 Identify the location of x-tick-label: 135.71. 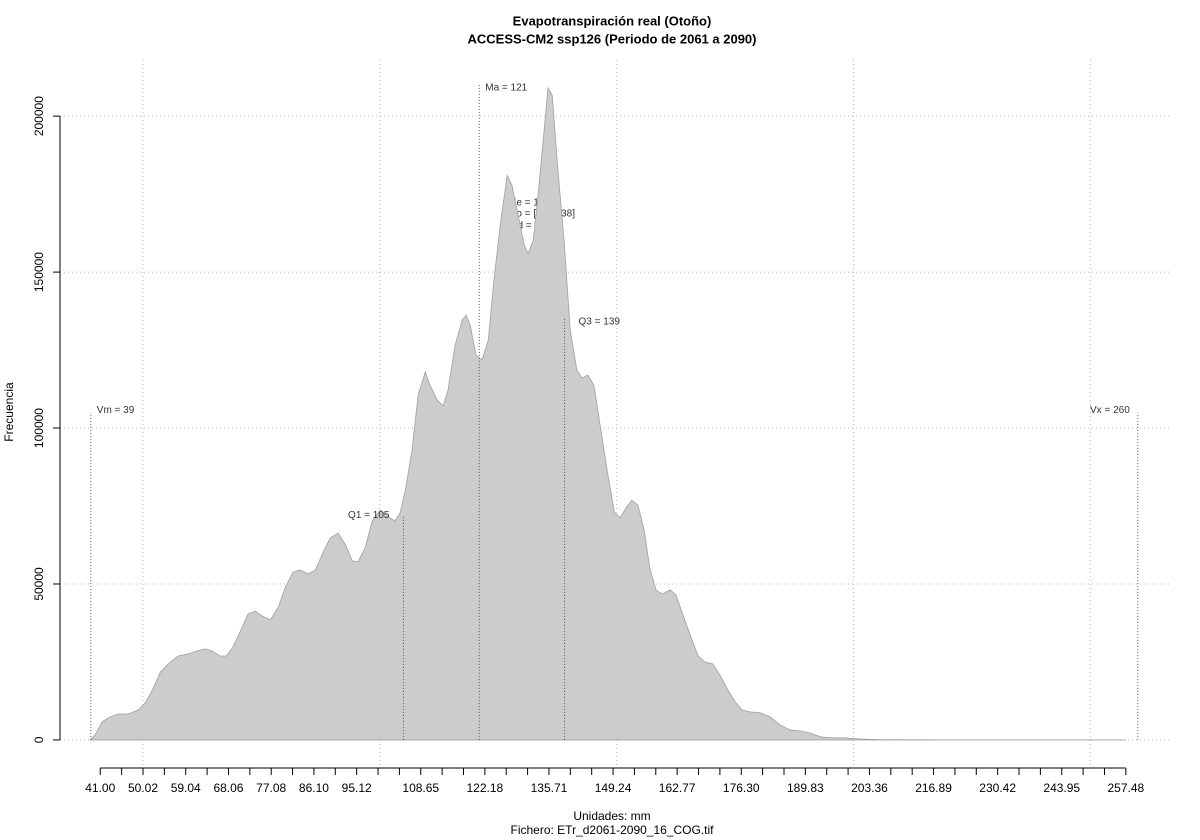
(549, 788).